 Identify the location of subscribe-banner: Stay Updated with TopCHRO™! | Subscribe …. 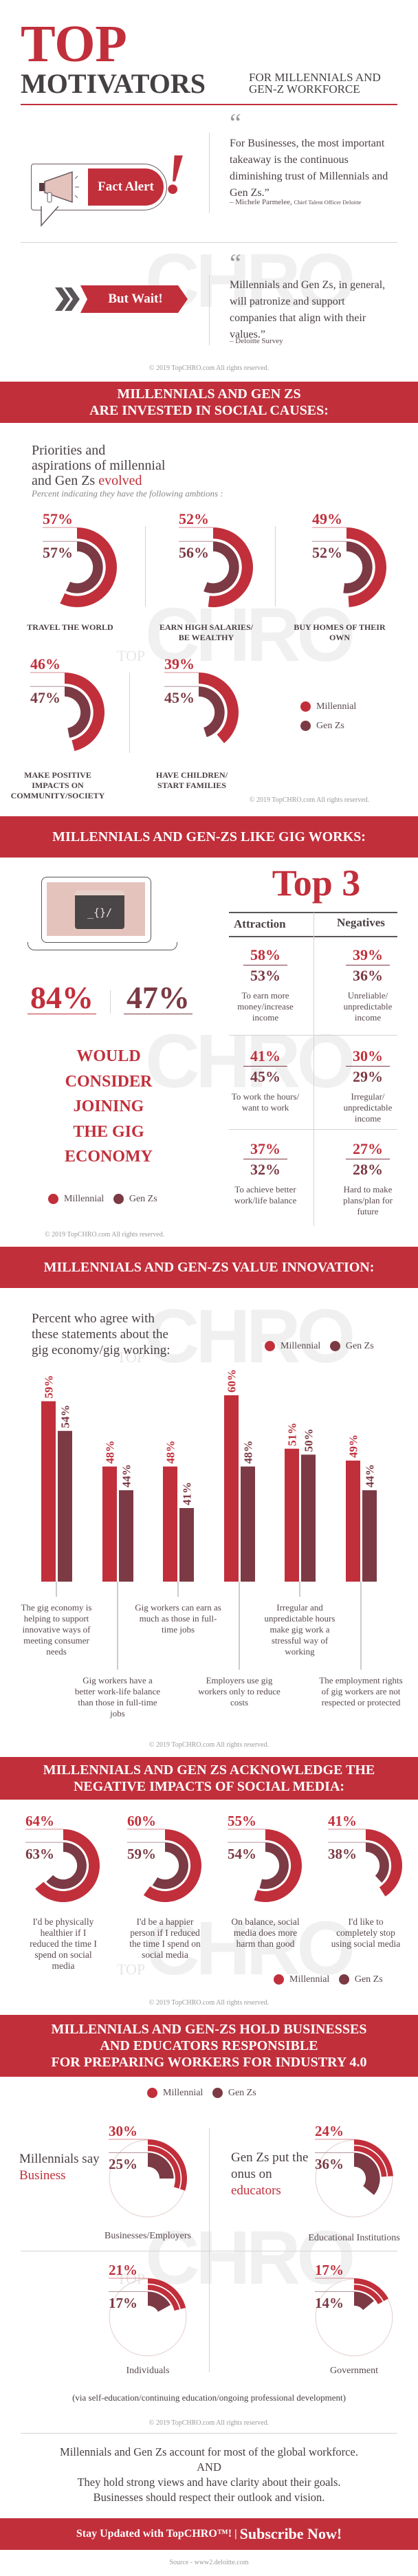
(209, 2534).